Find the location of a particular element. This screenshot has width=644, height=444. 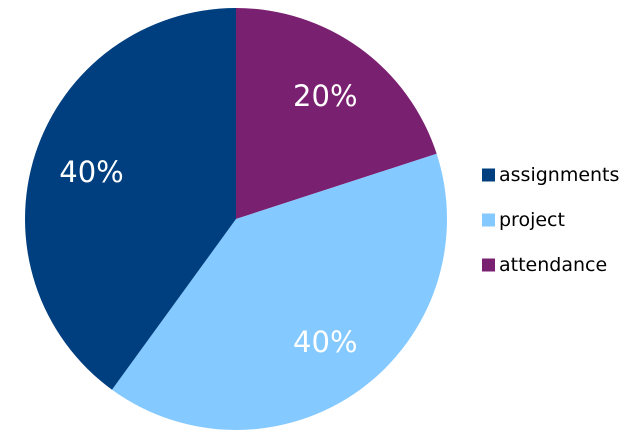

data-label-attendance: 20% is located at coordinates (325, 96).